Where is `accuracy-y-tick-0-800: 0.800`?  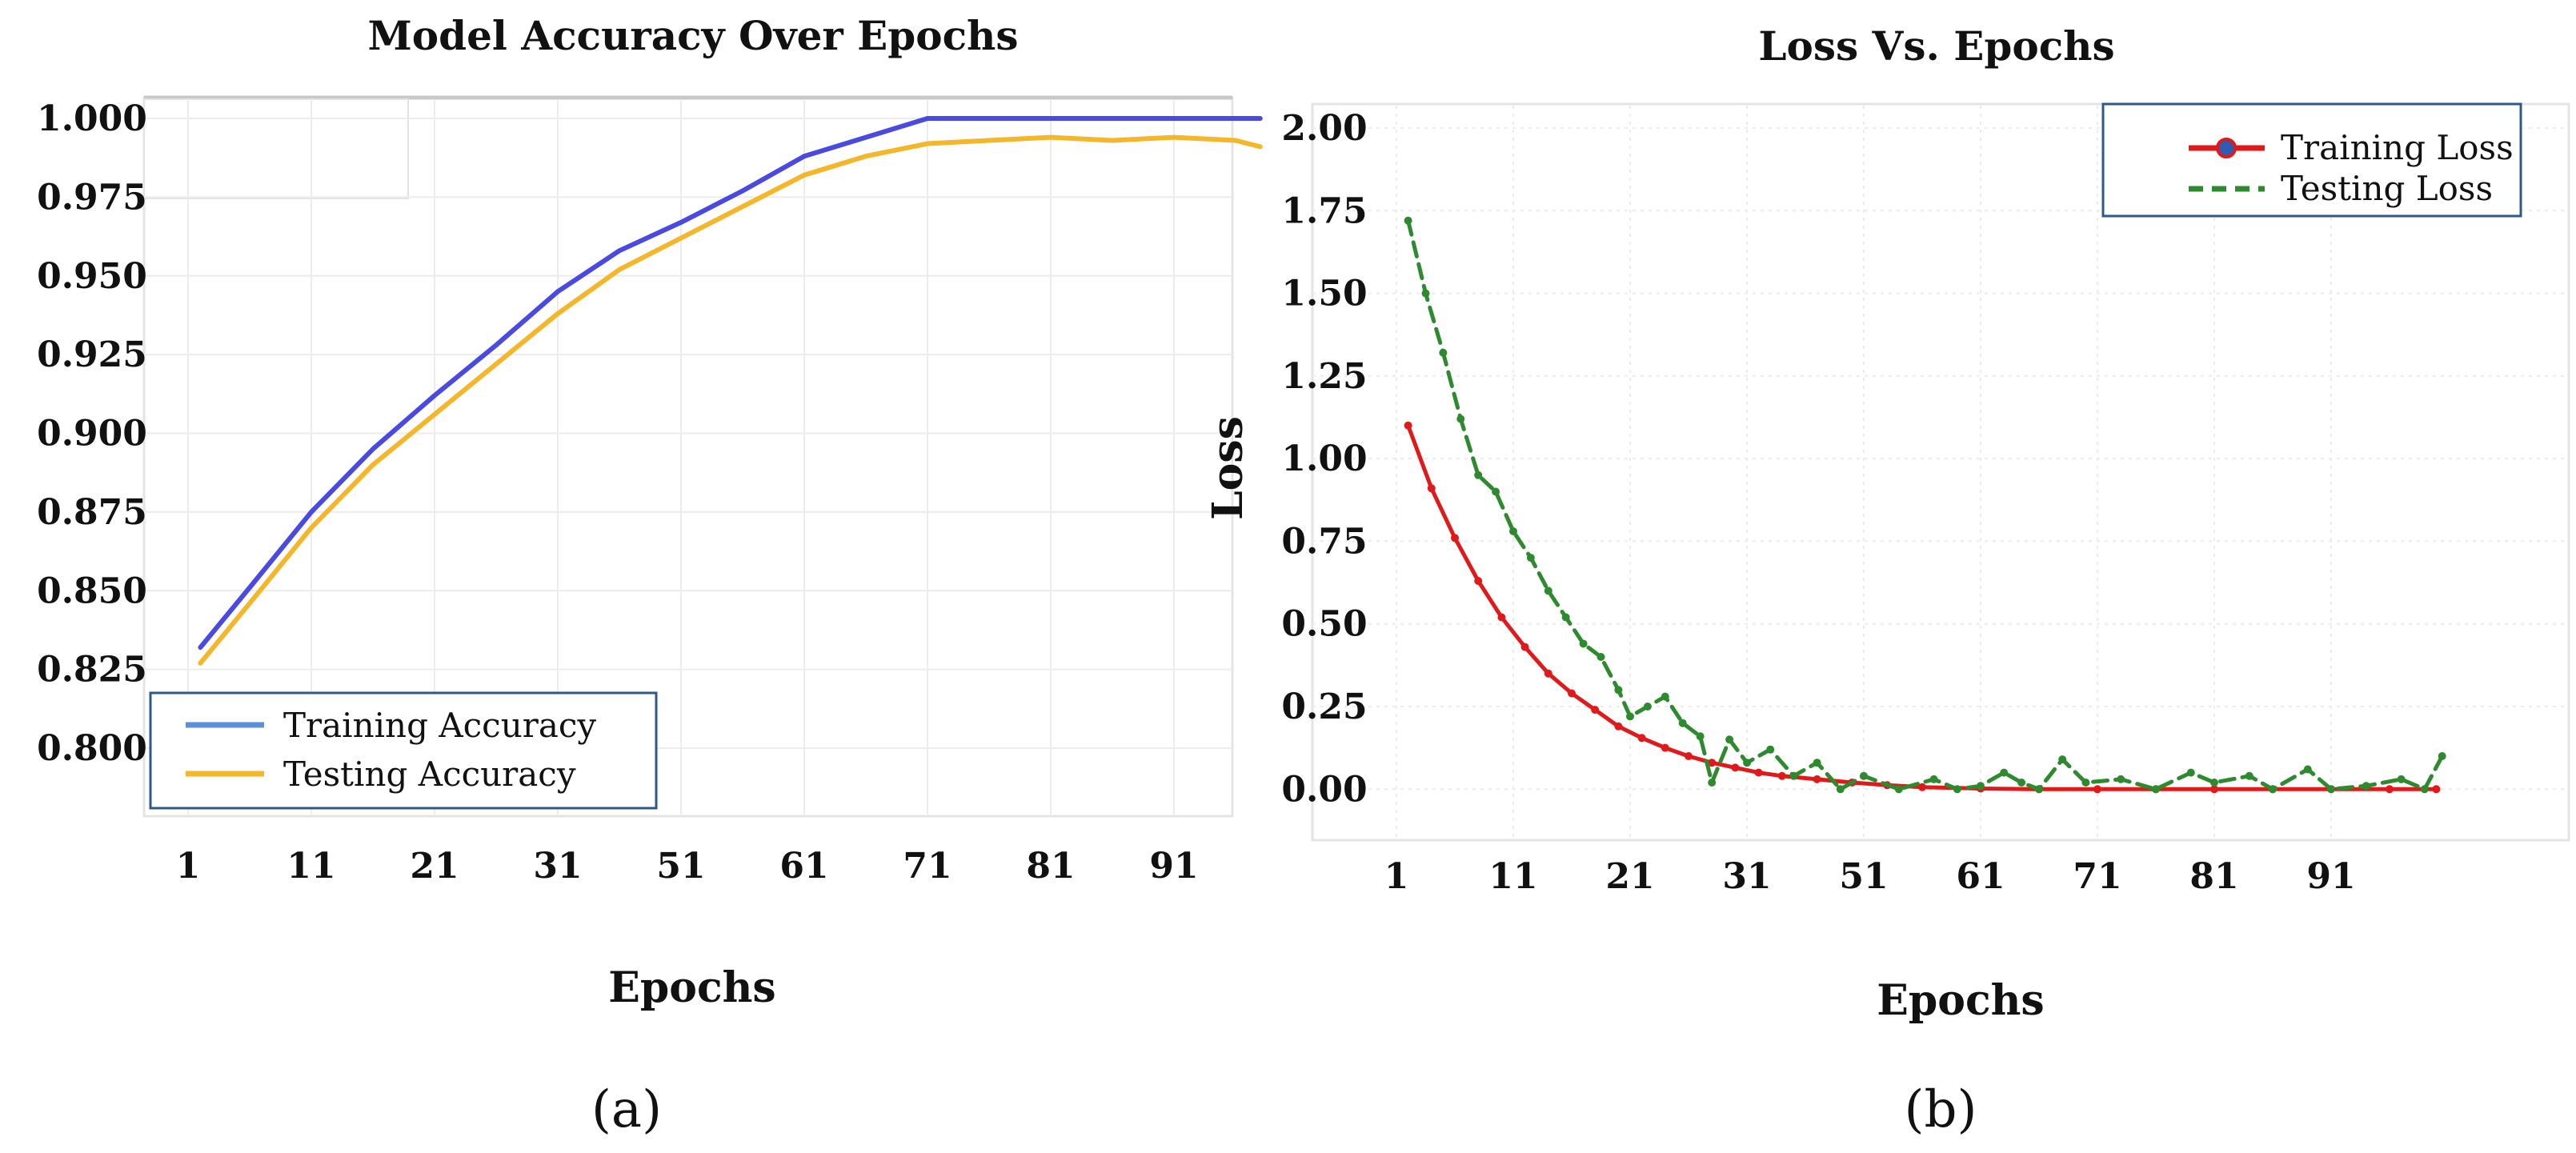 accuracy-y-tick-0-800: 0.800 is located at coordinates (92, 748).